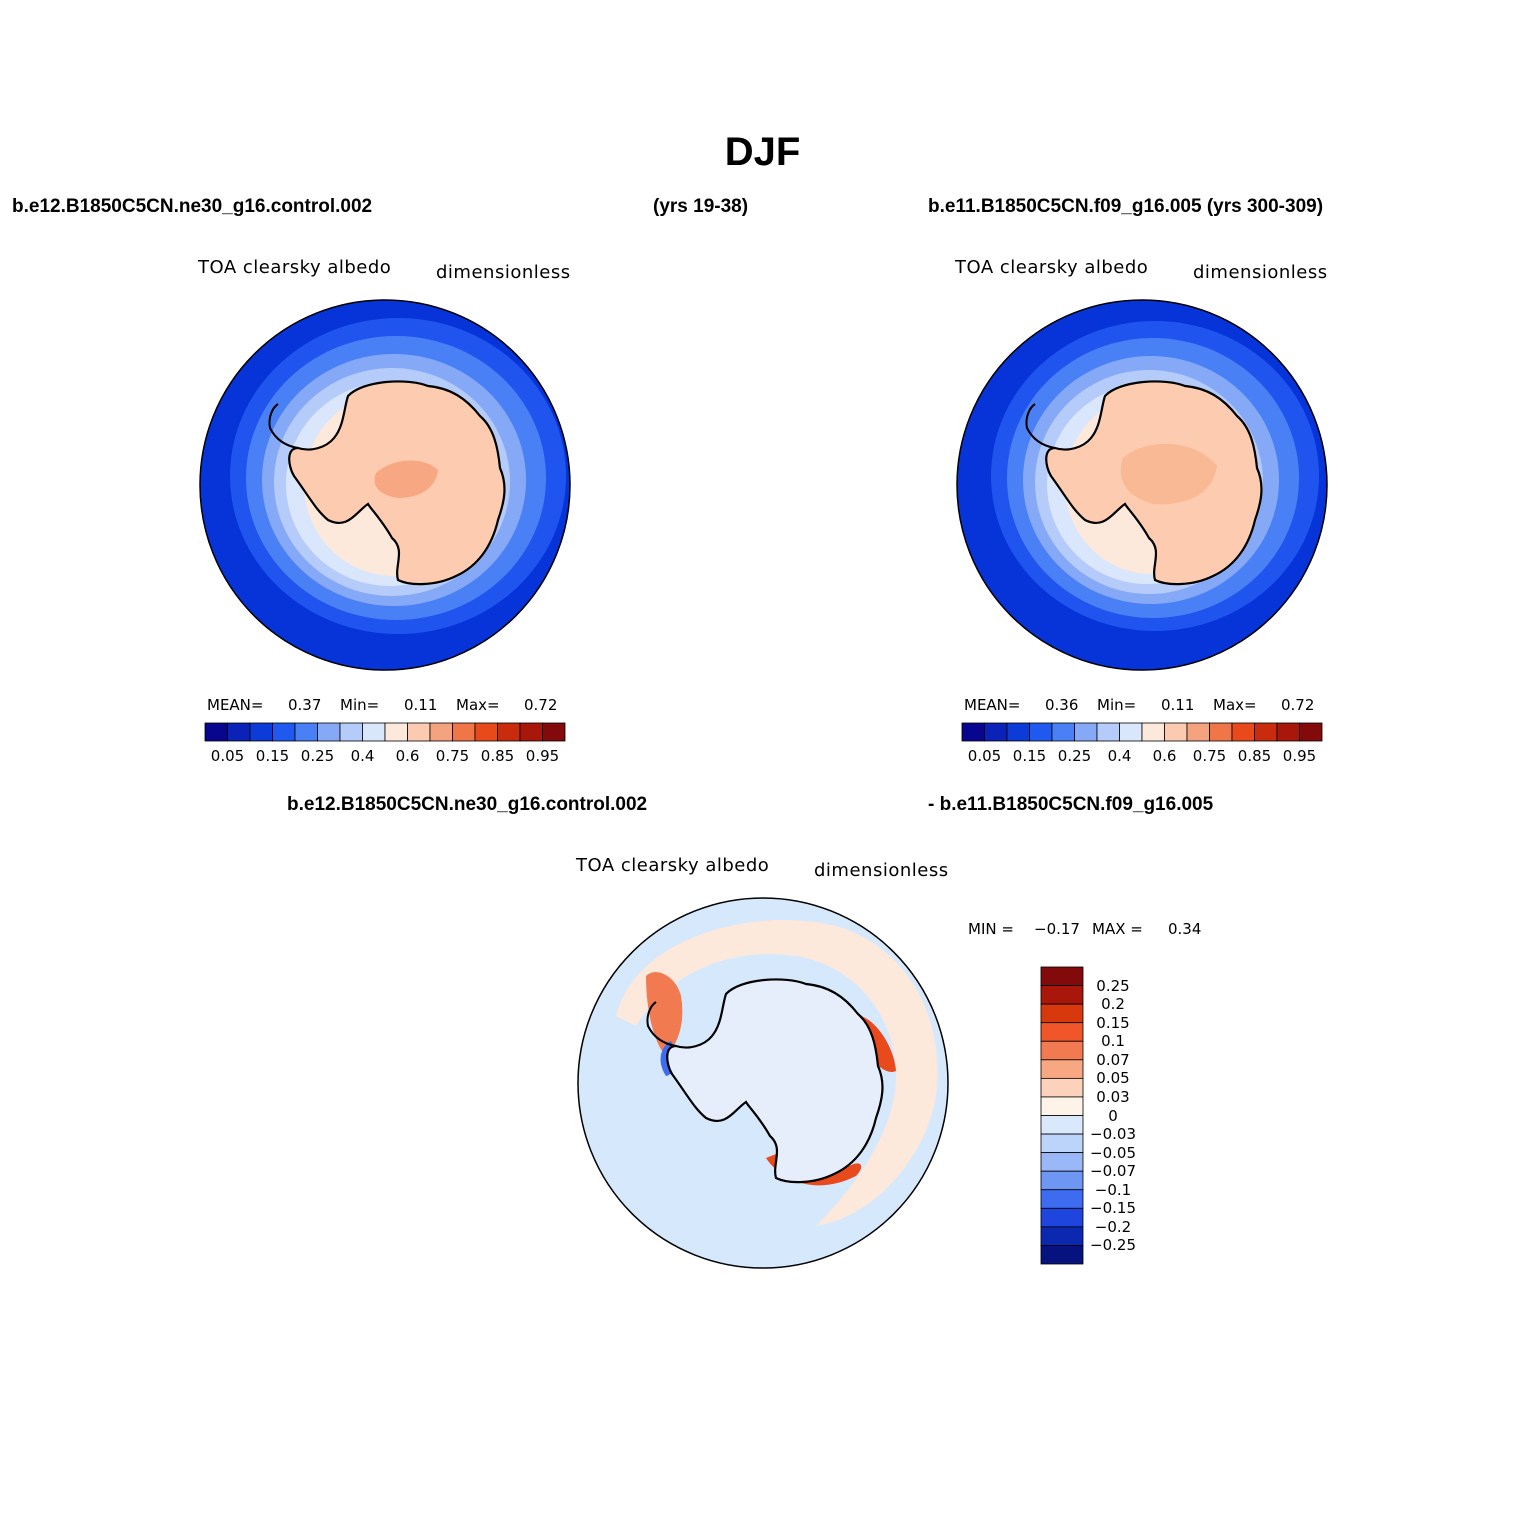 The width and height of the screenshot is (1525, 1525). Describe the element at coordinates (1062, 705) in the screenshot. I see `panel2-mean-value: 0.36` at that location.